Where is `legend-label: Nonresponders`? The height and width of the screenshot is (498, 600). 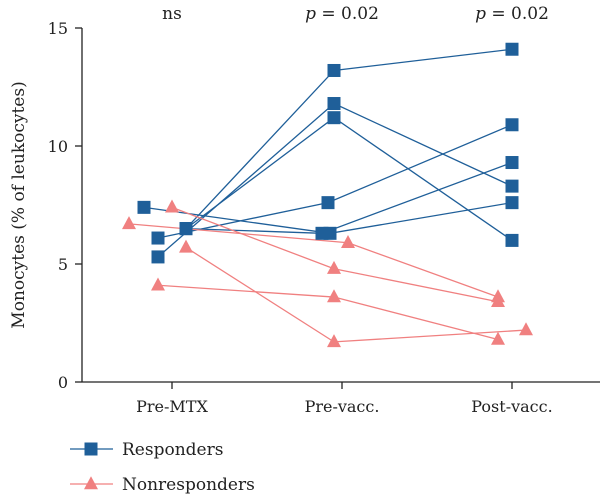 legend-label: Nonresponders is located at coordinates (188, 485).